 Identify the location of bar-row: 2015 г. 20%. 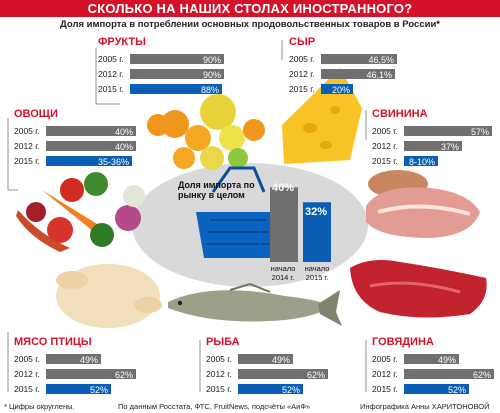
(344, 89).